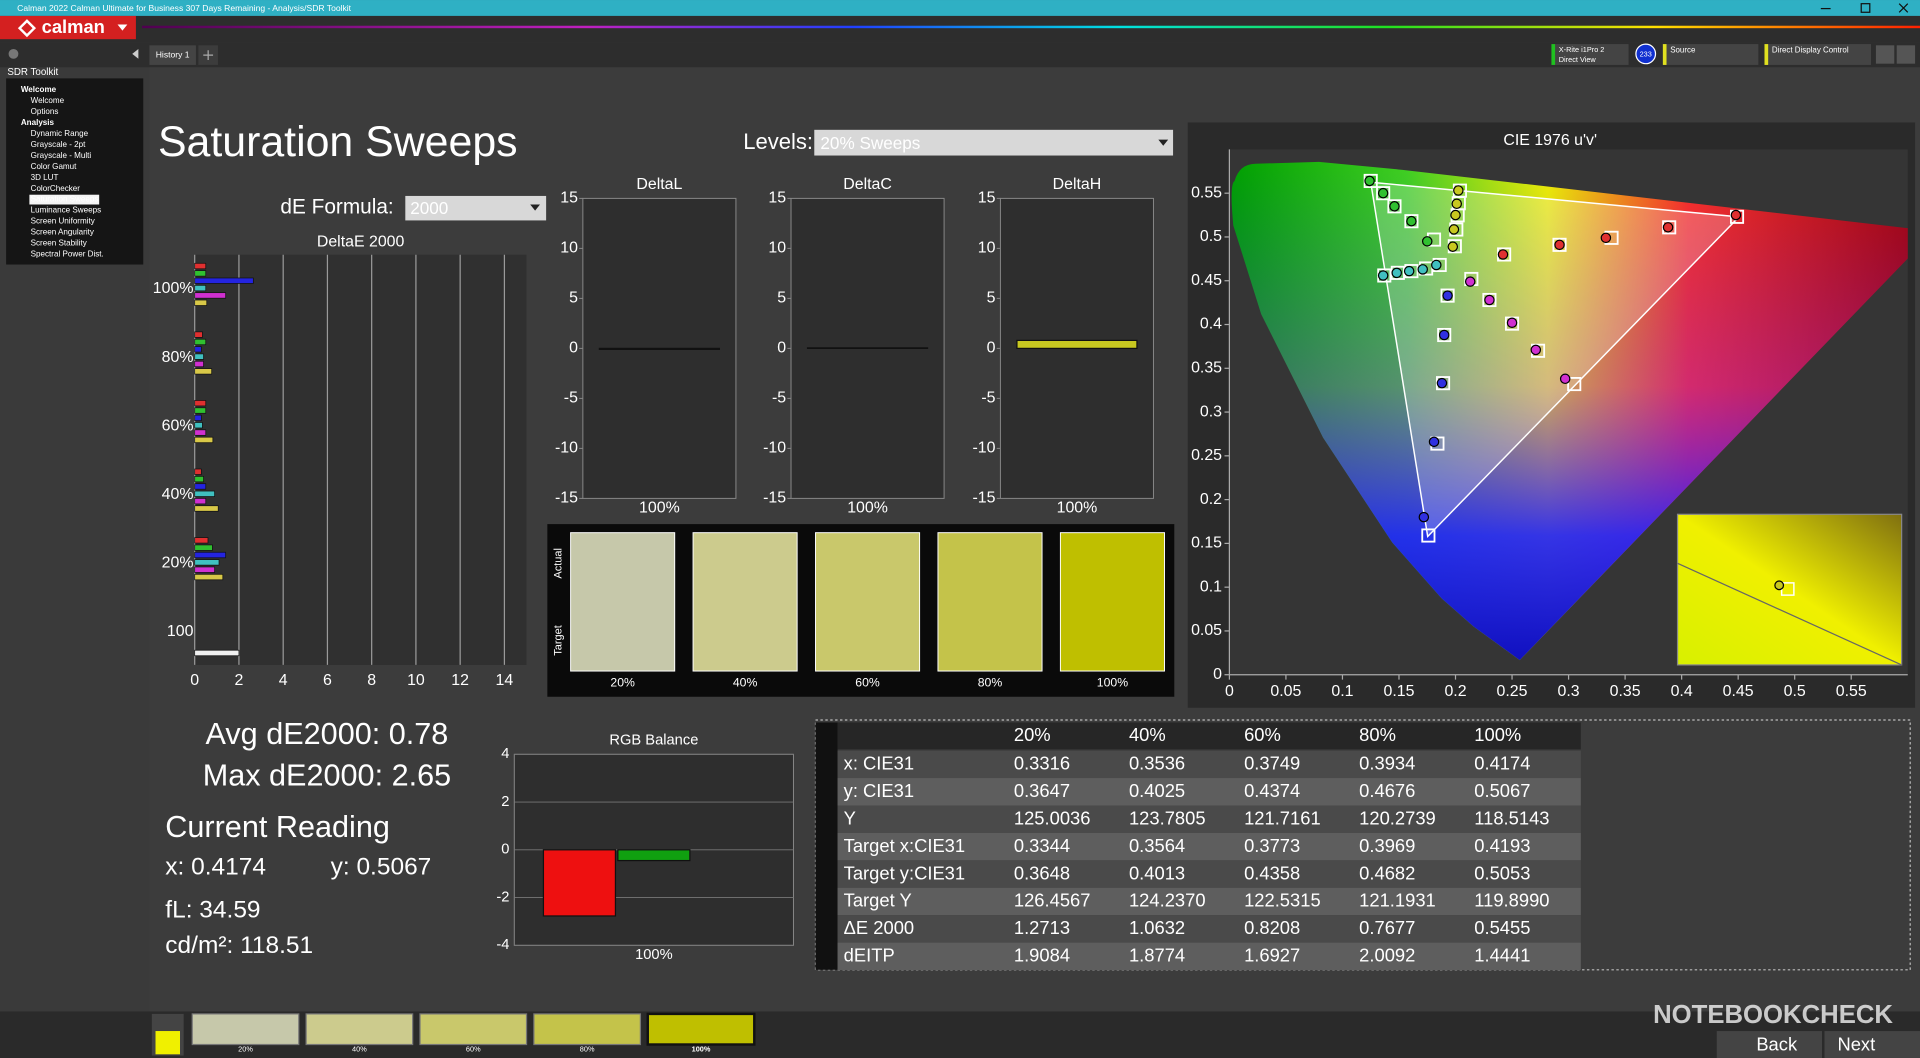 The height and width of the screenshot is (1058, 1920). I want to click on add-tab-icon, so click(208, 55).